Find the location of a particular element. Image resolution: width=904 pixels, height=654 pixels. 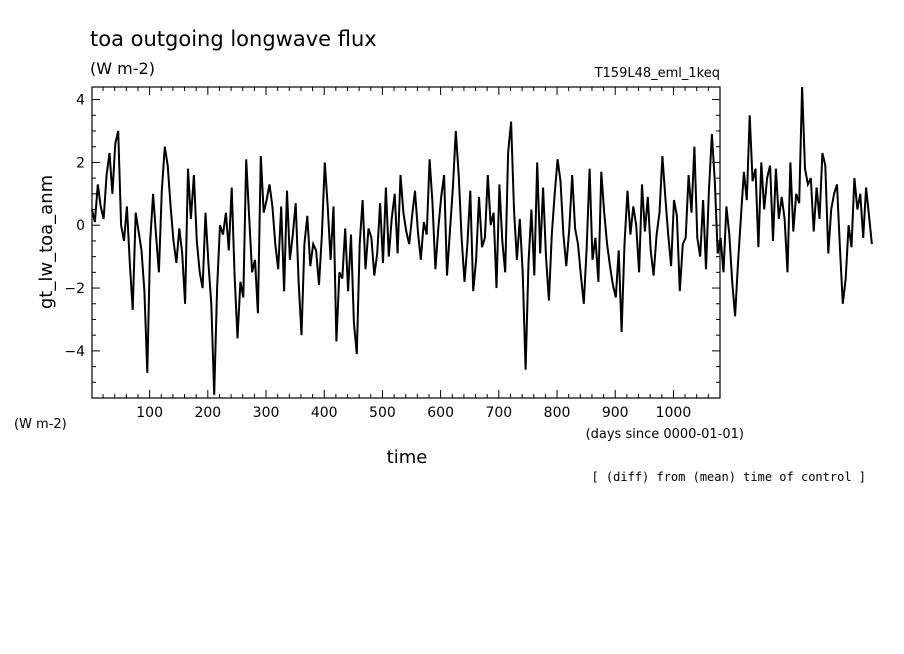

x-tick-label: 600 is located at coordinates (440, 413).